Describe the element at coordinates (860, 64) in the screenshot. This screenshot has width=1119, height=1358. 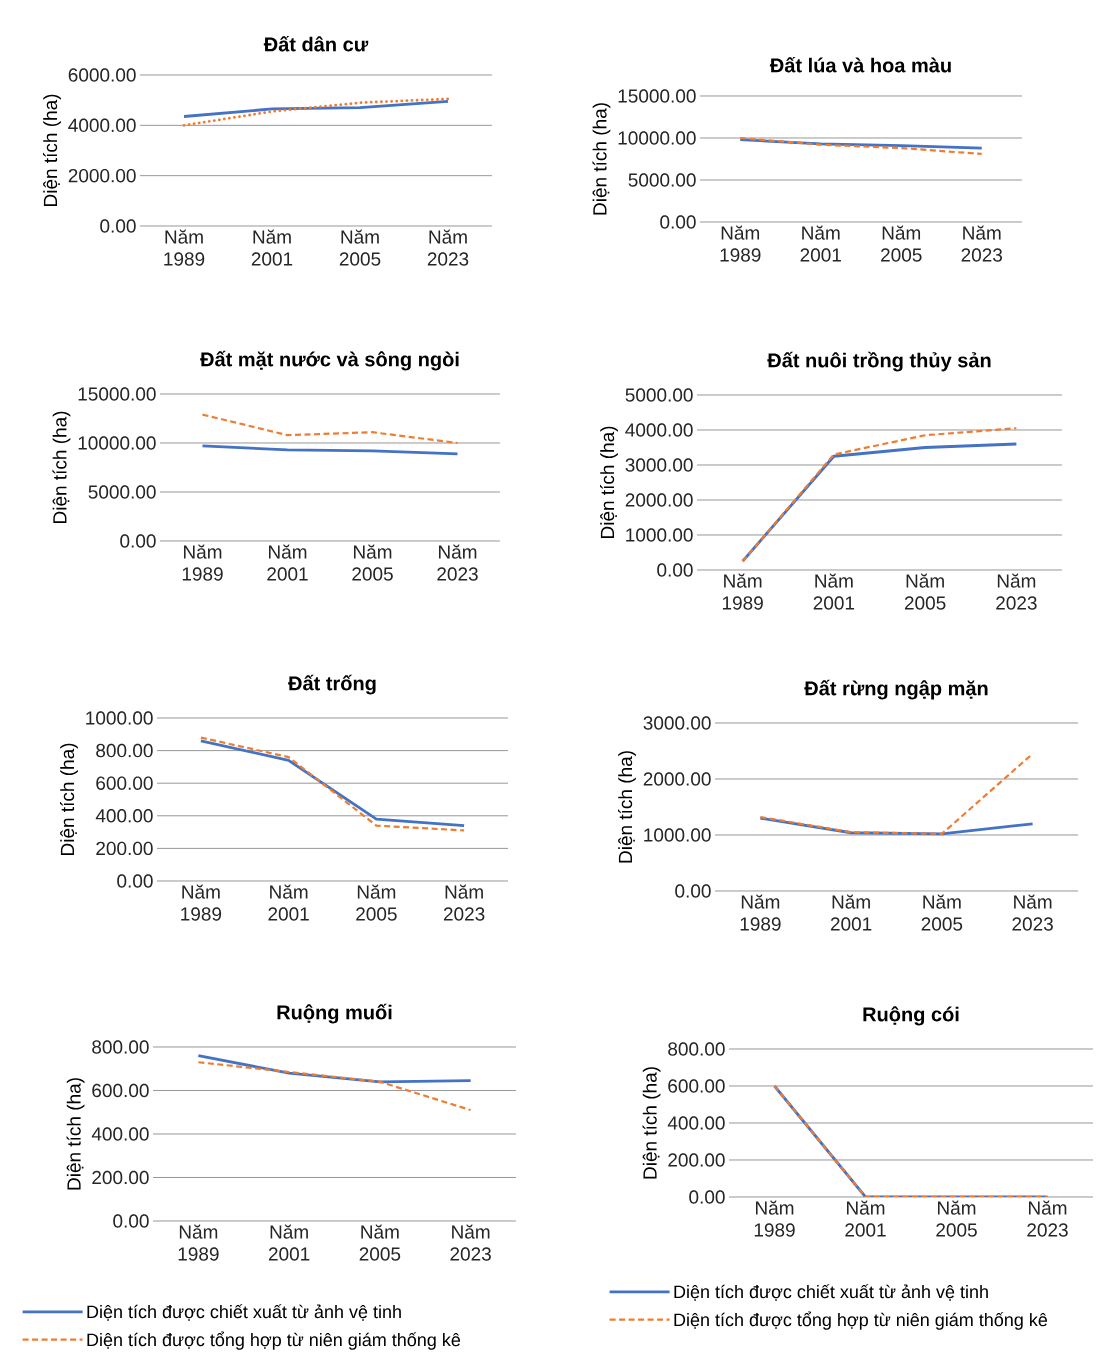
I see `chart-title: Đất lúa và hoa màu` at that location.